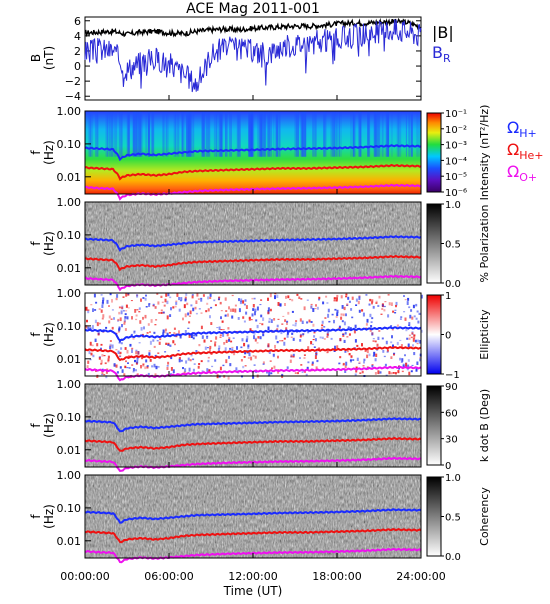  I want to click on freq-ylabel: f, so click(36, 425).